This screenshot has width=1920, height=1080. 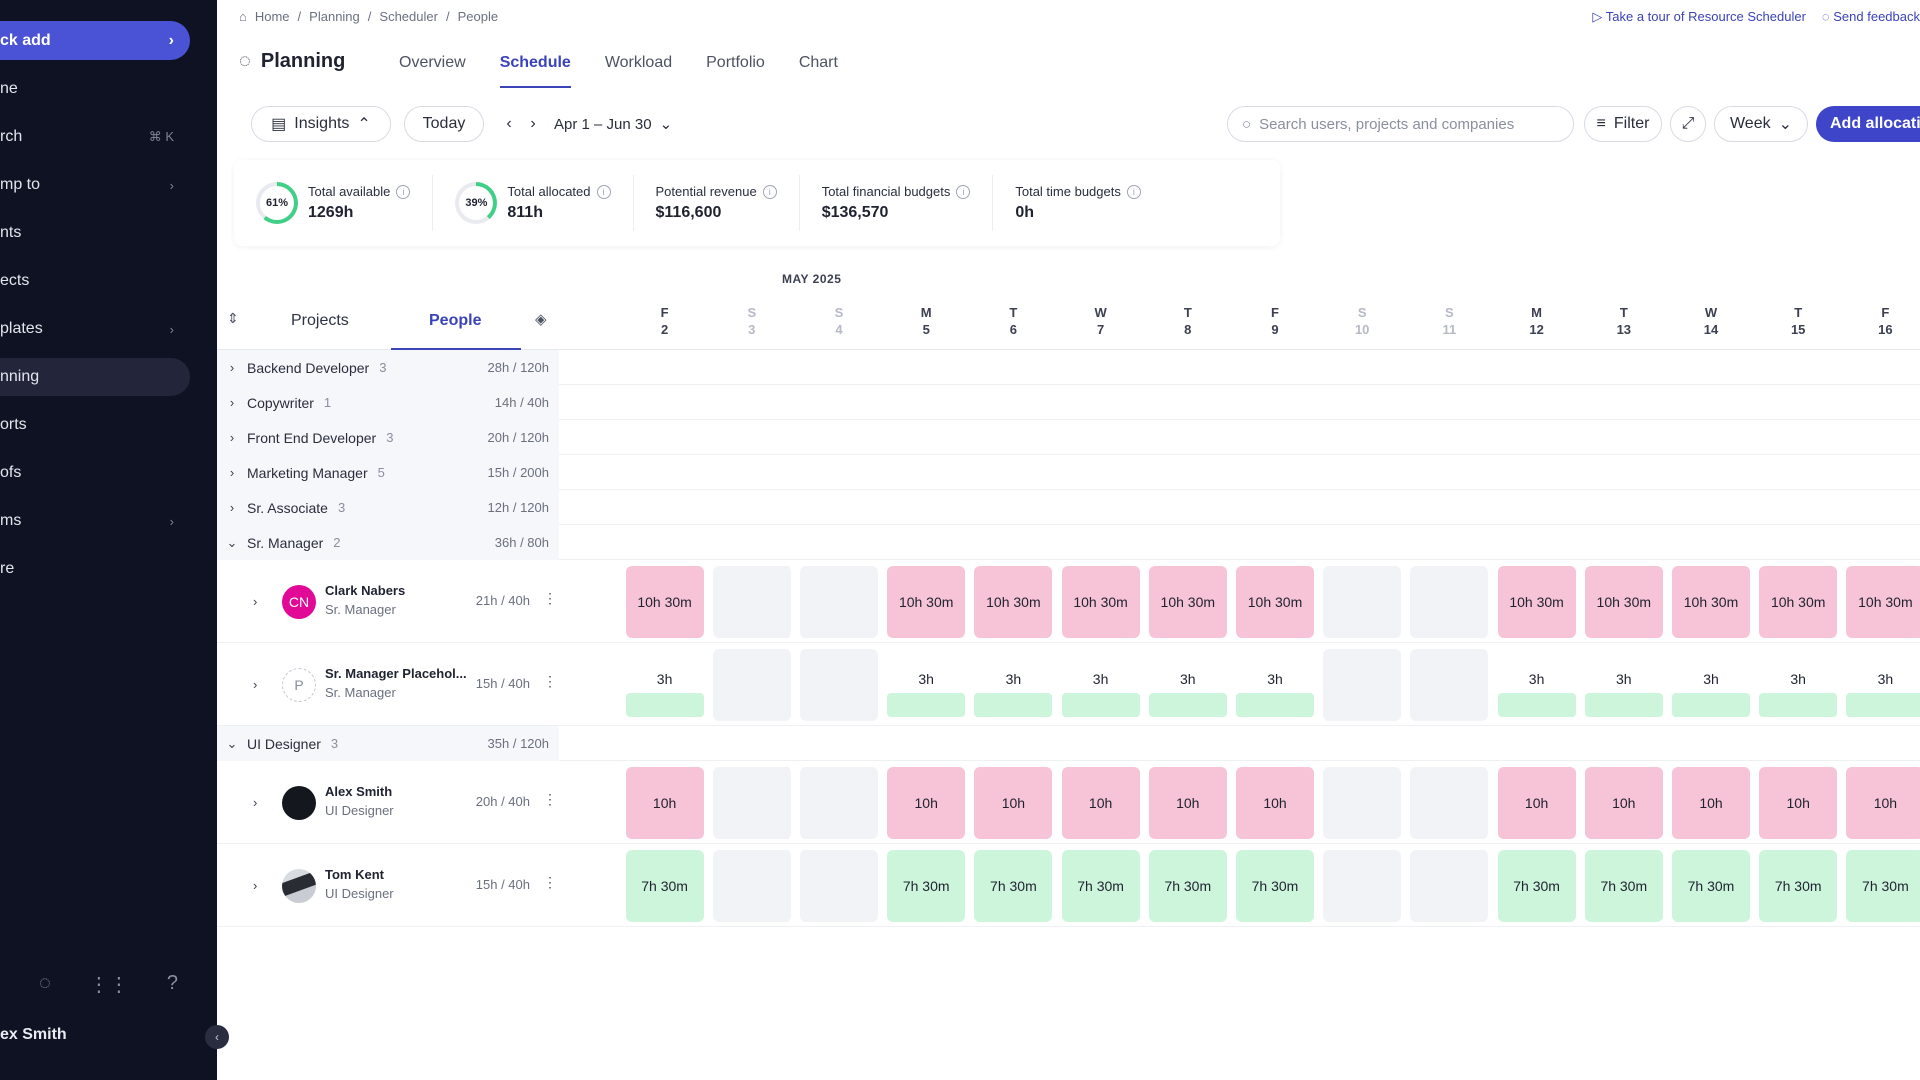 I want to click on tab-schedule: Schedule, so click(x=535, y=70).